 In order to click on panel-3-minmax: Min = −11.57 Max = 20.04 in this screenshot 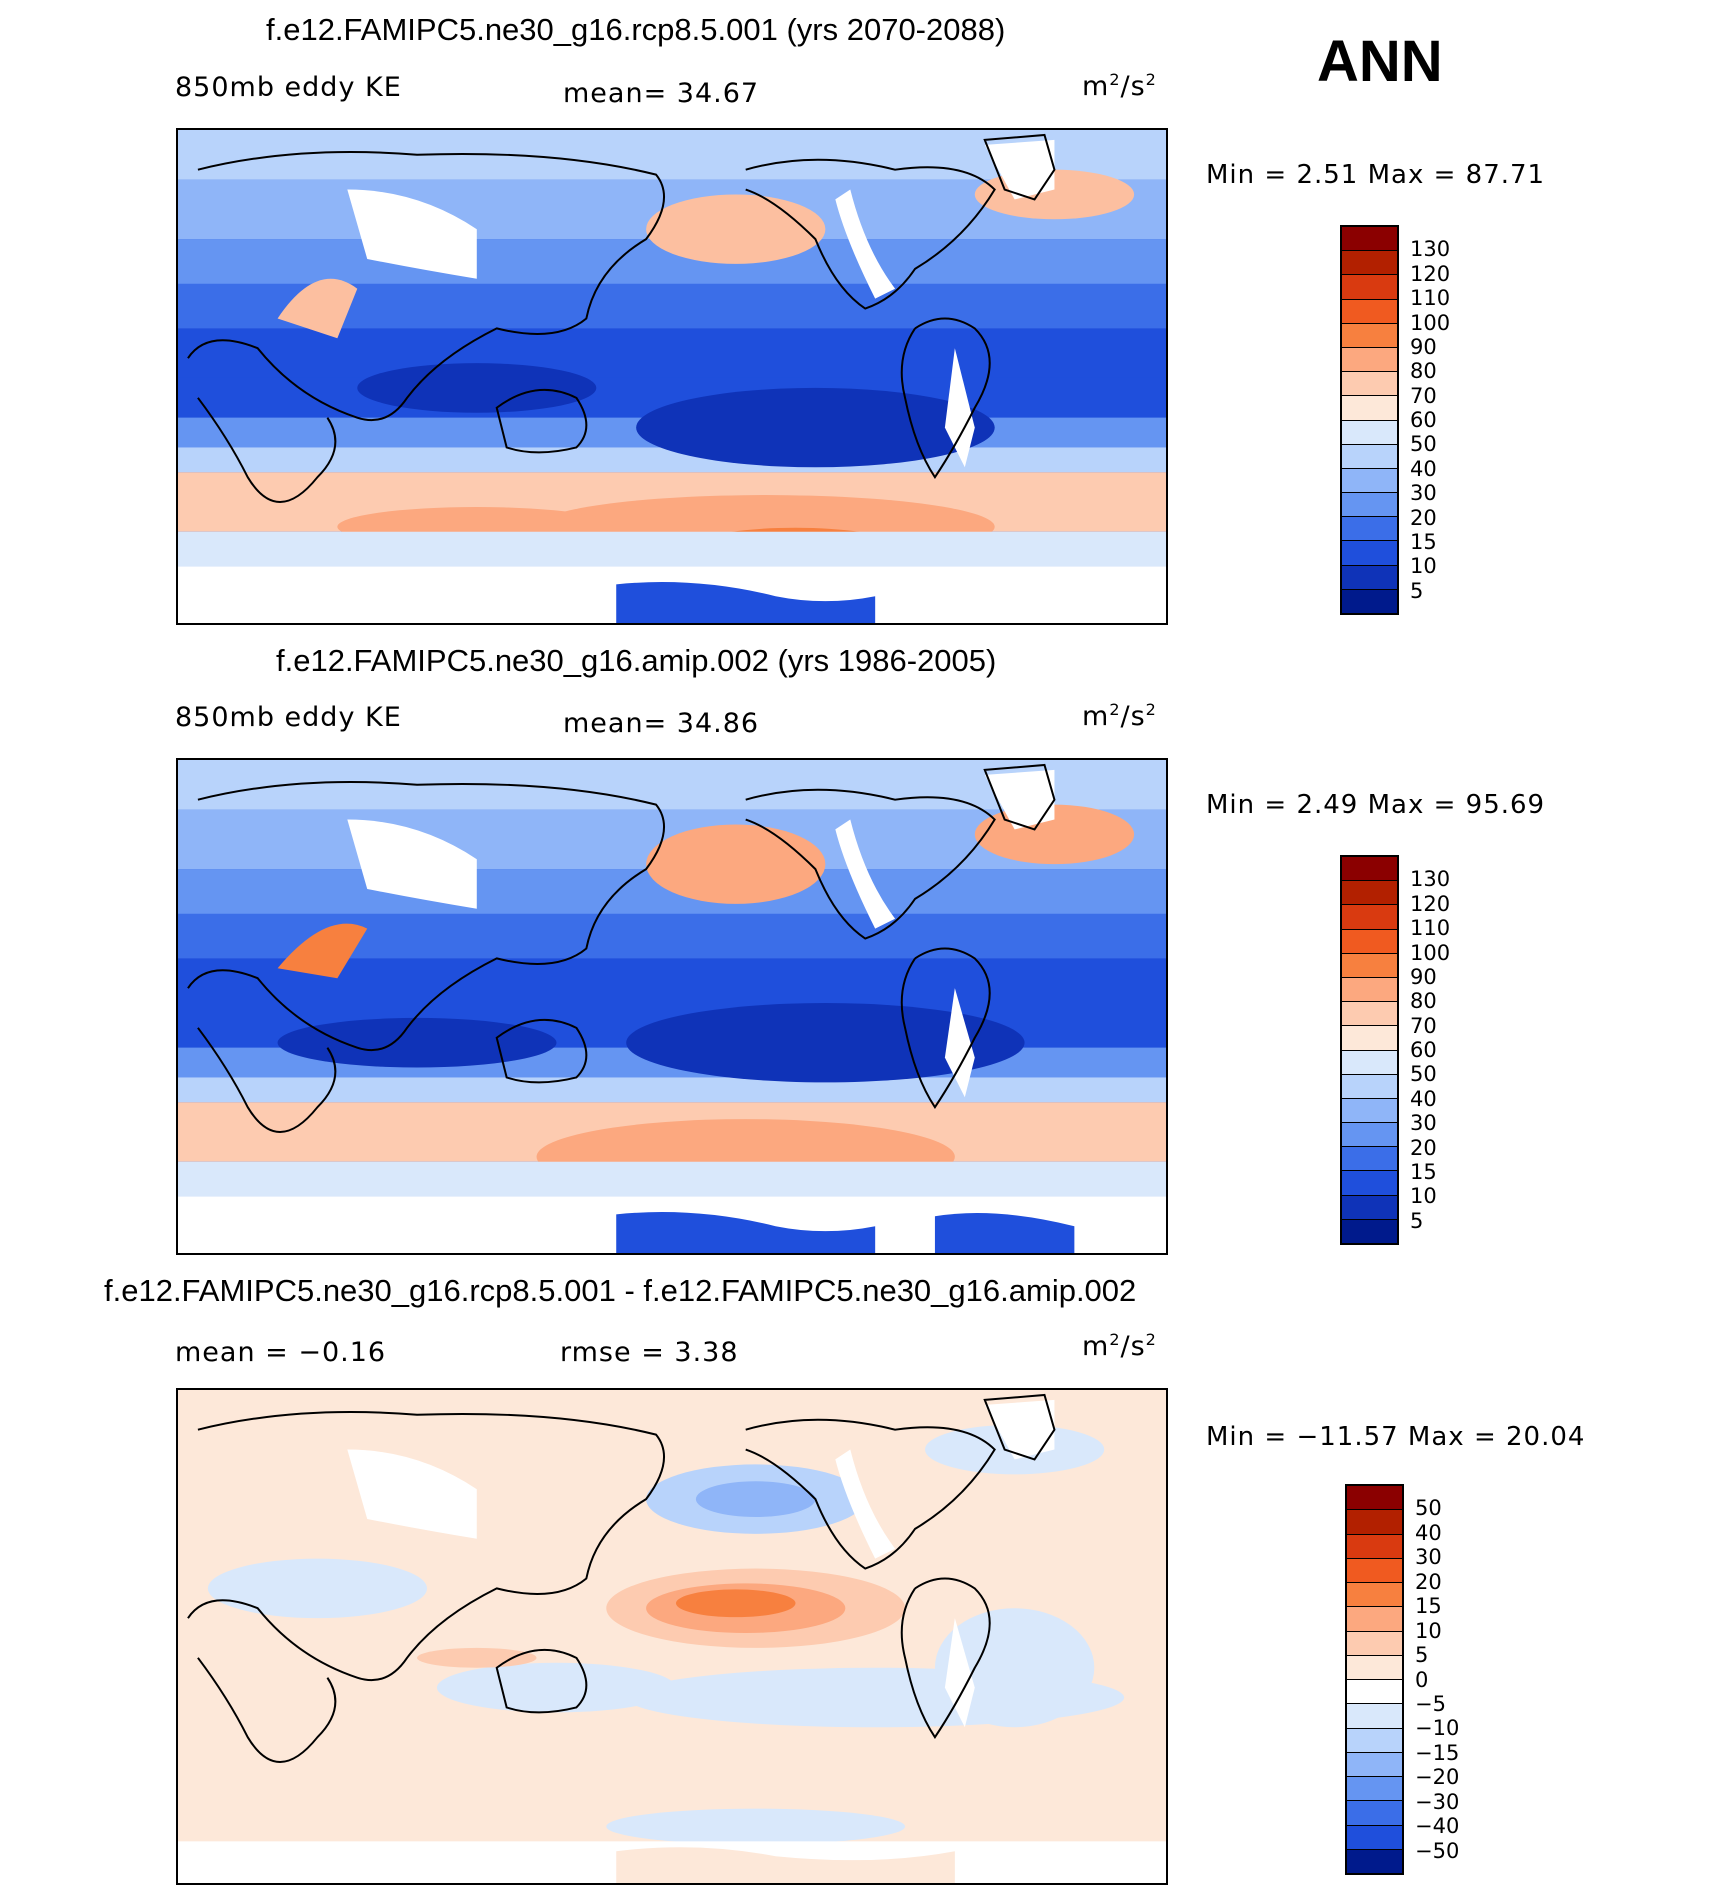, I will do `click(1396, 1437)`.